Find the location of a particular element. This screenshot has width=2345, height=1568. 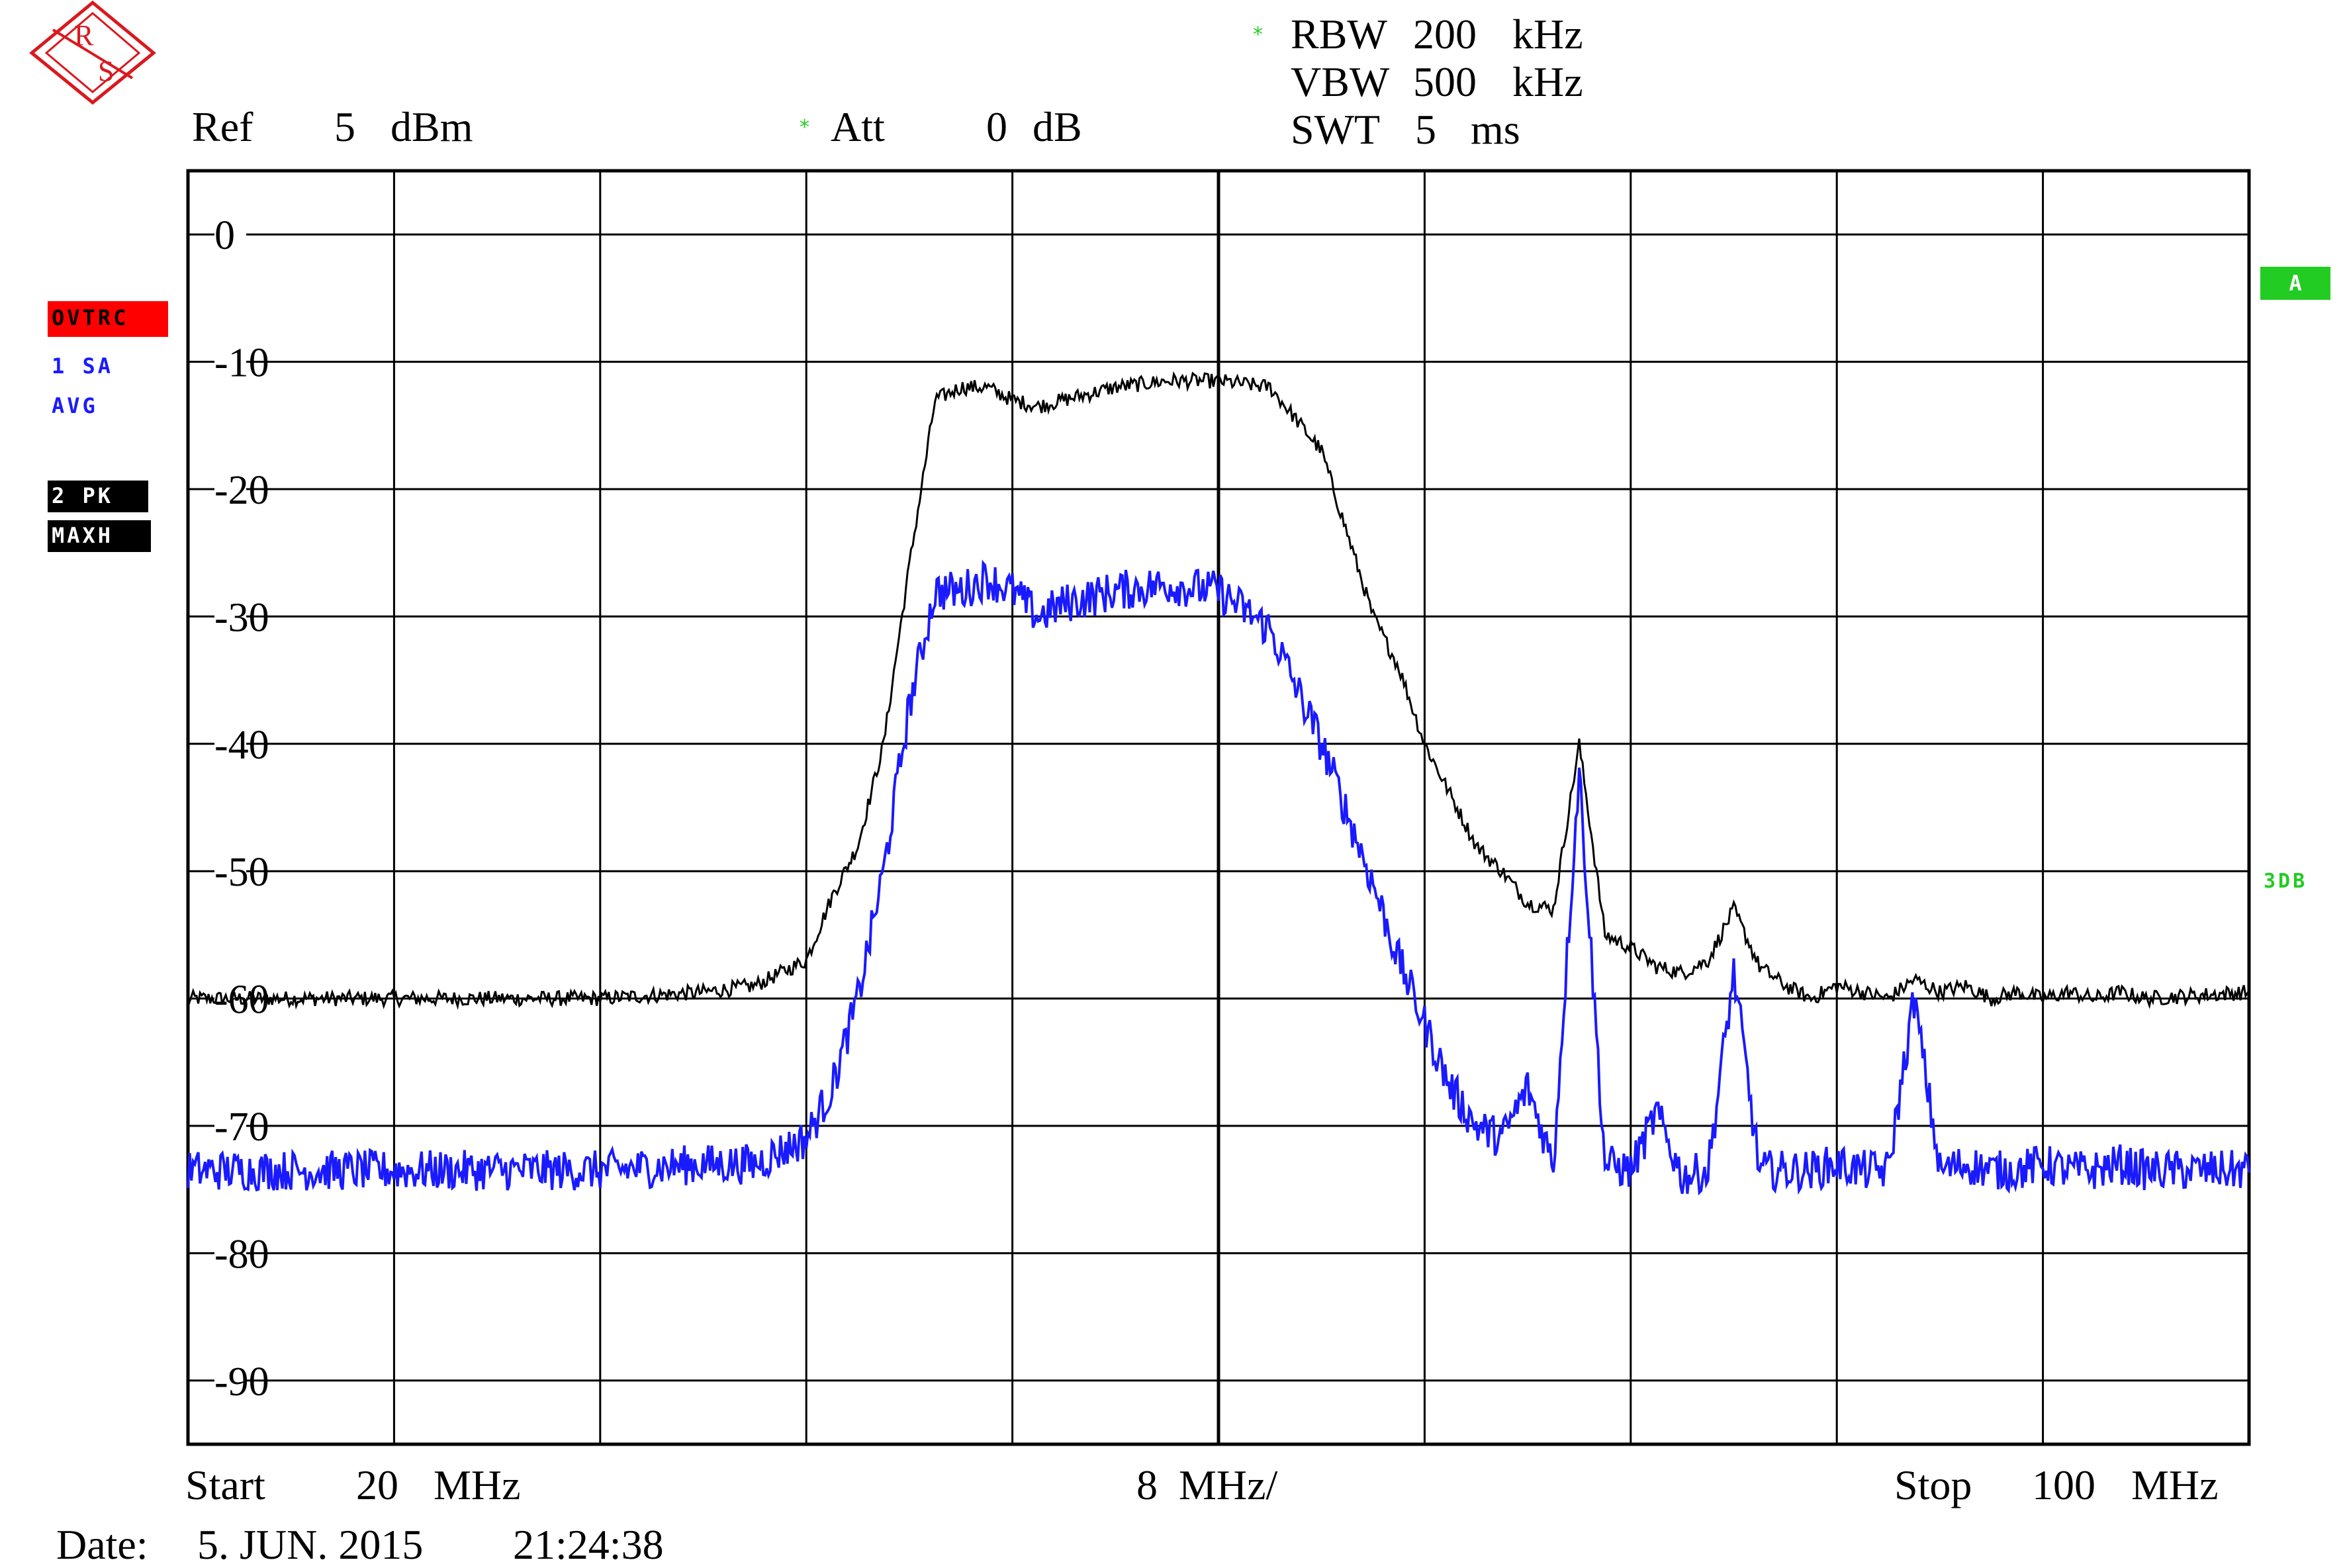

svg-text: R is located at coordinates (84, 35).